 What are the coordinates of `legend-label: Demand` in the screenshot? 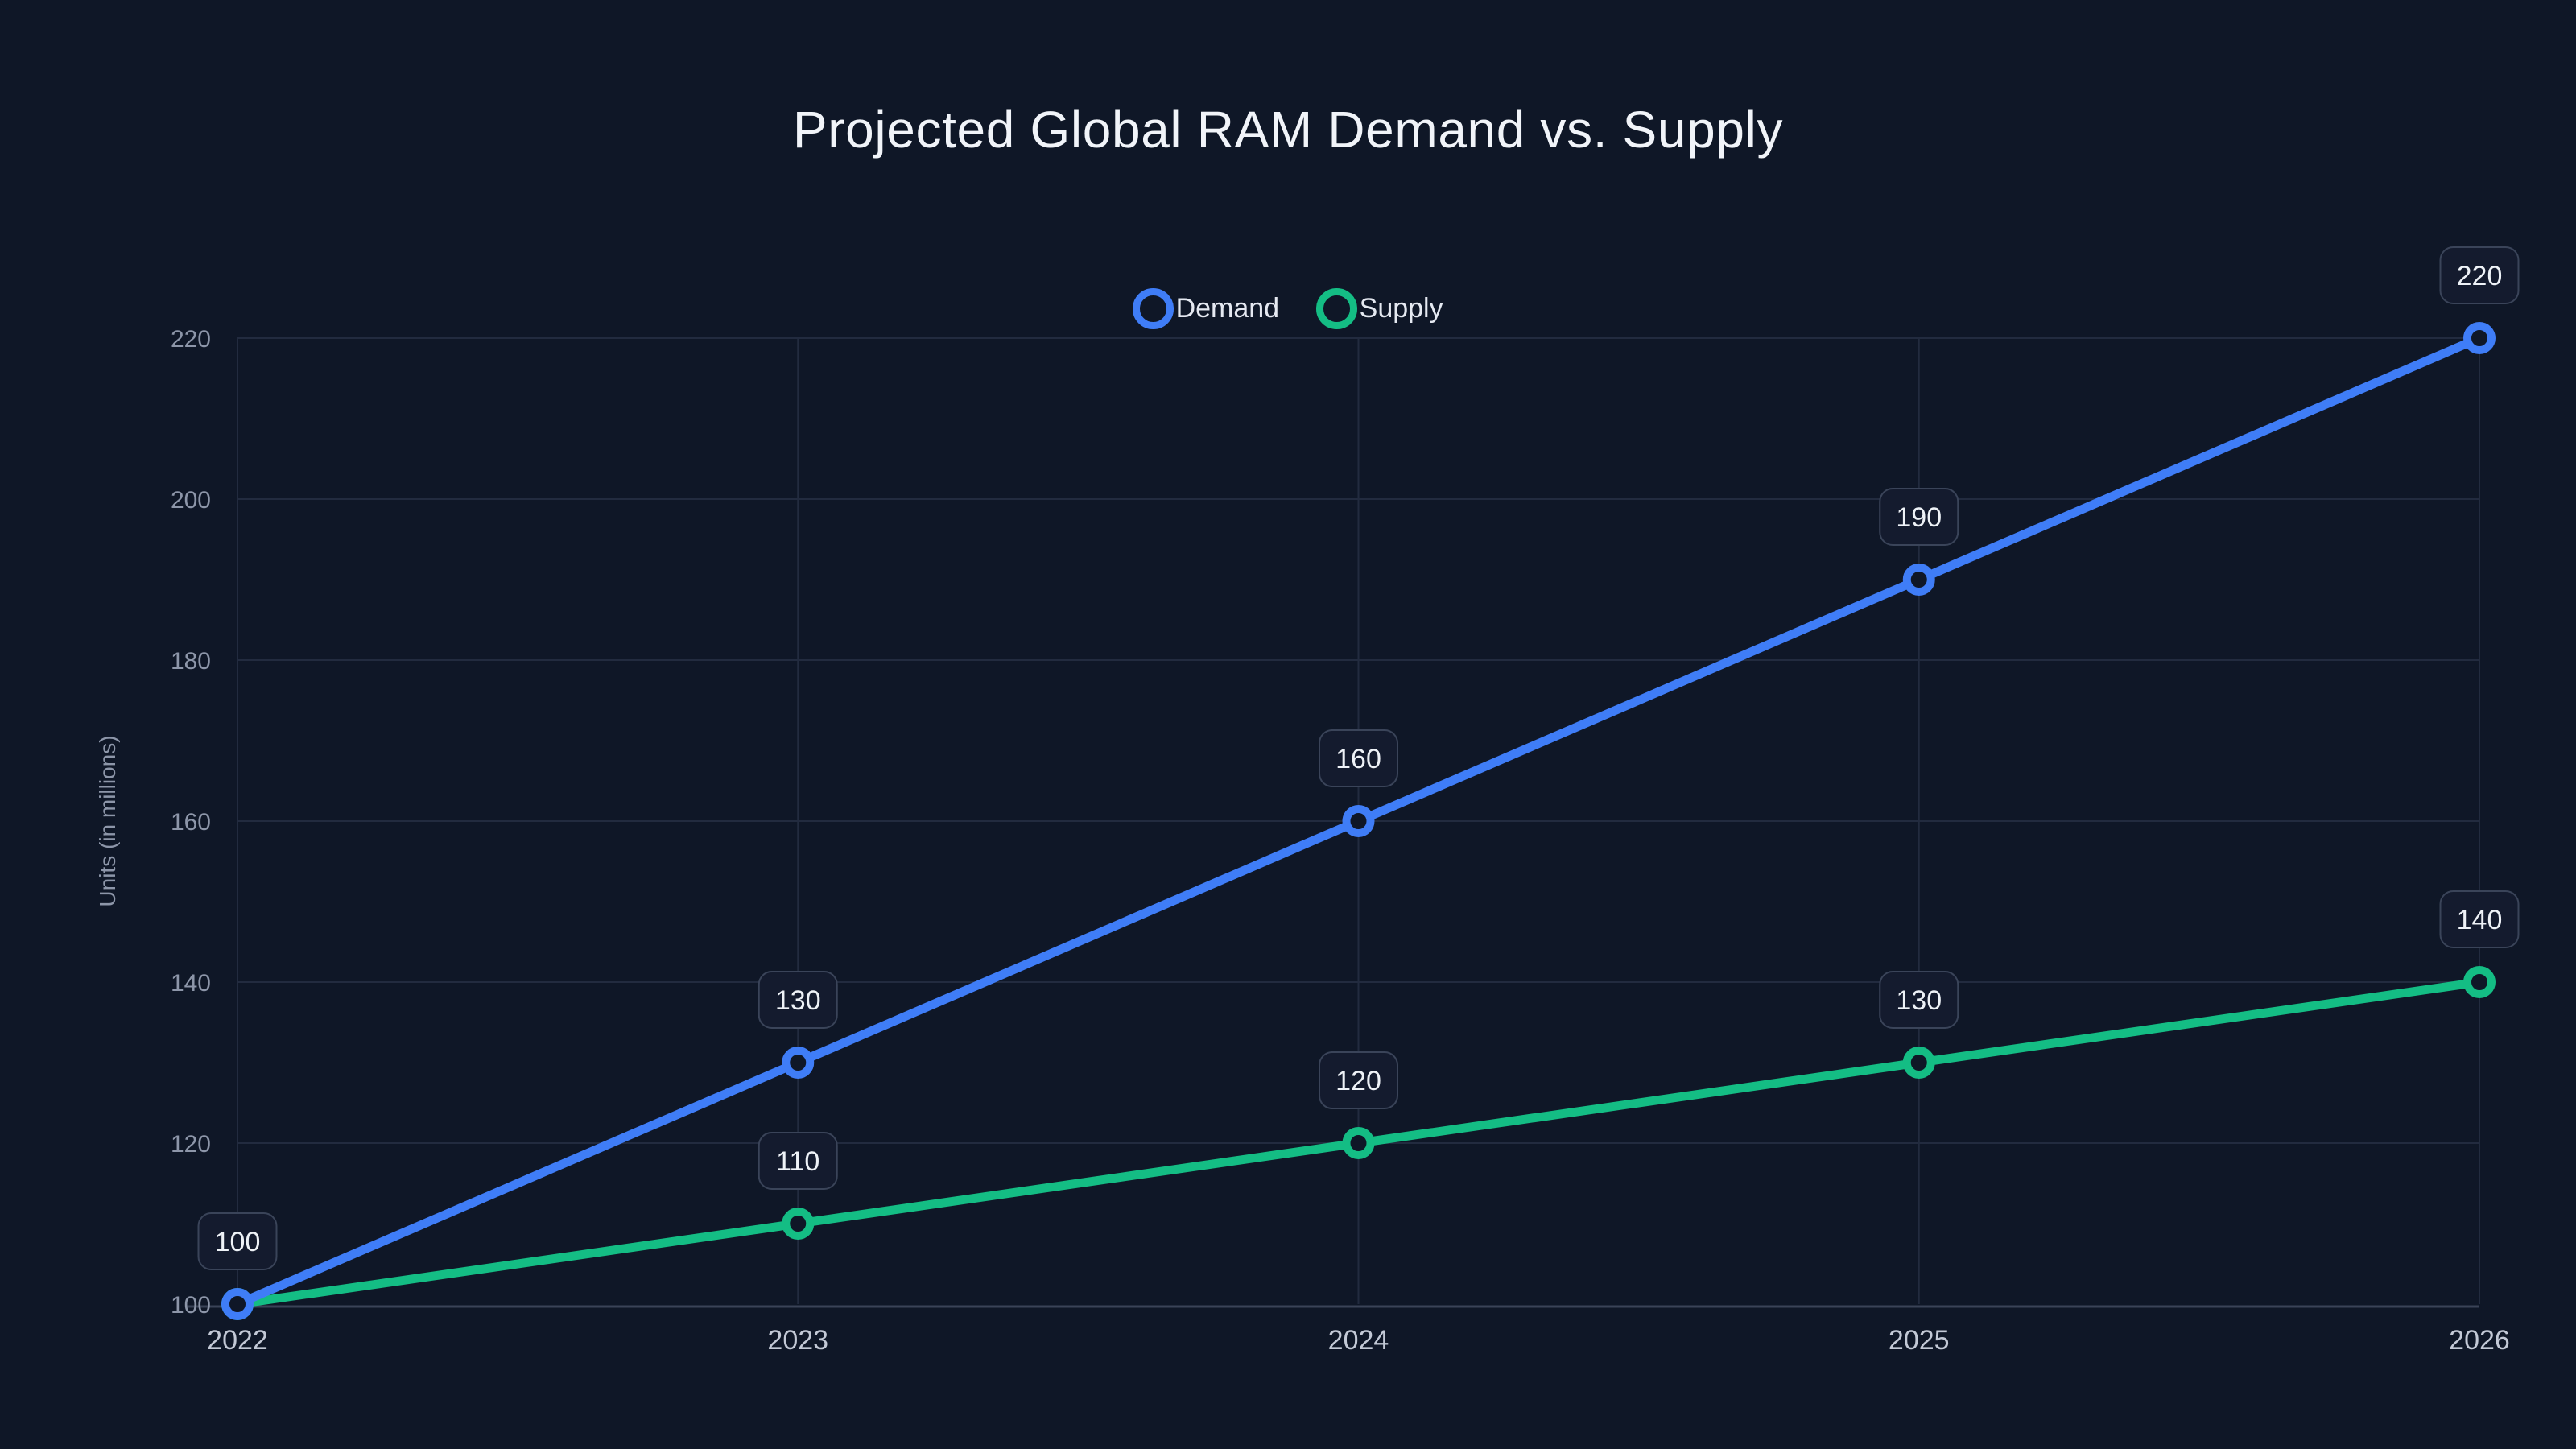 It's located at (1227, 308).